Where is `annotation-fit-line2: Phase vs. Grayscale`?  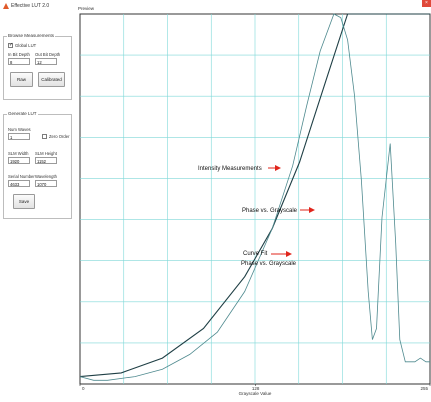
annotation-fit-line2: Phase vs. Grayscale is located at coordinates (269, 264).